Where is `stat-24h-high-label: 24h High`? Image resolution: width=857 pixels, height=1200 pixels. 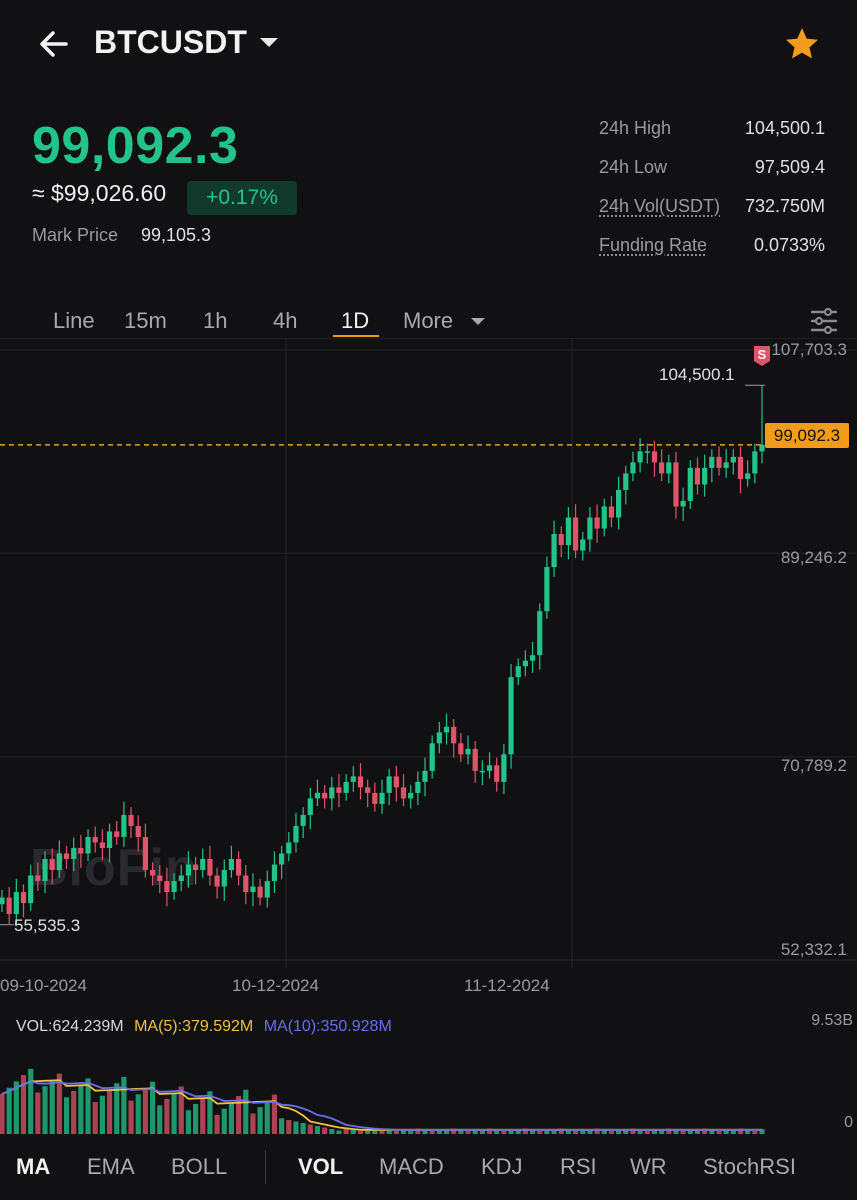 stat-24h-high-label: 24h High is located at coordinates (635, 128).